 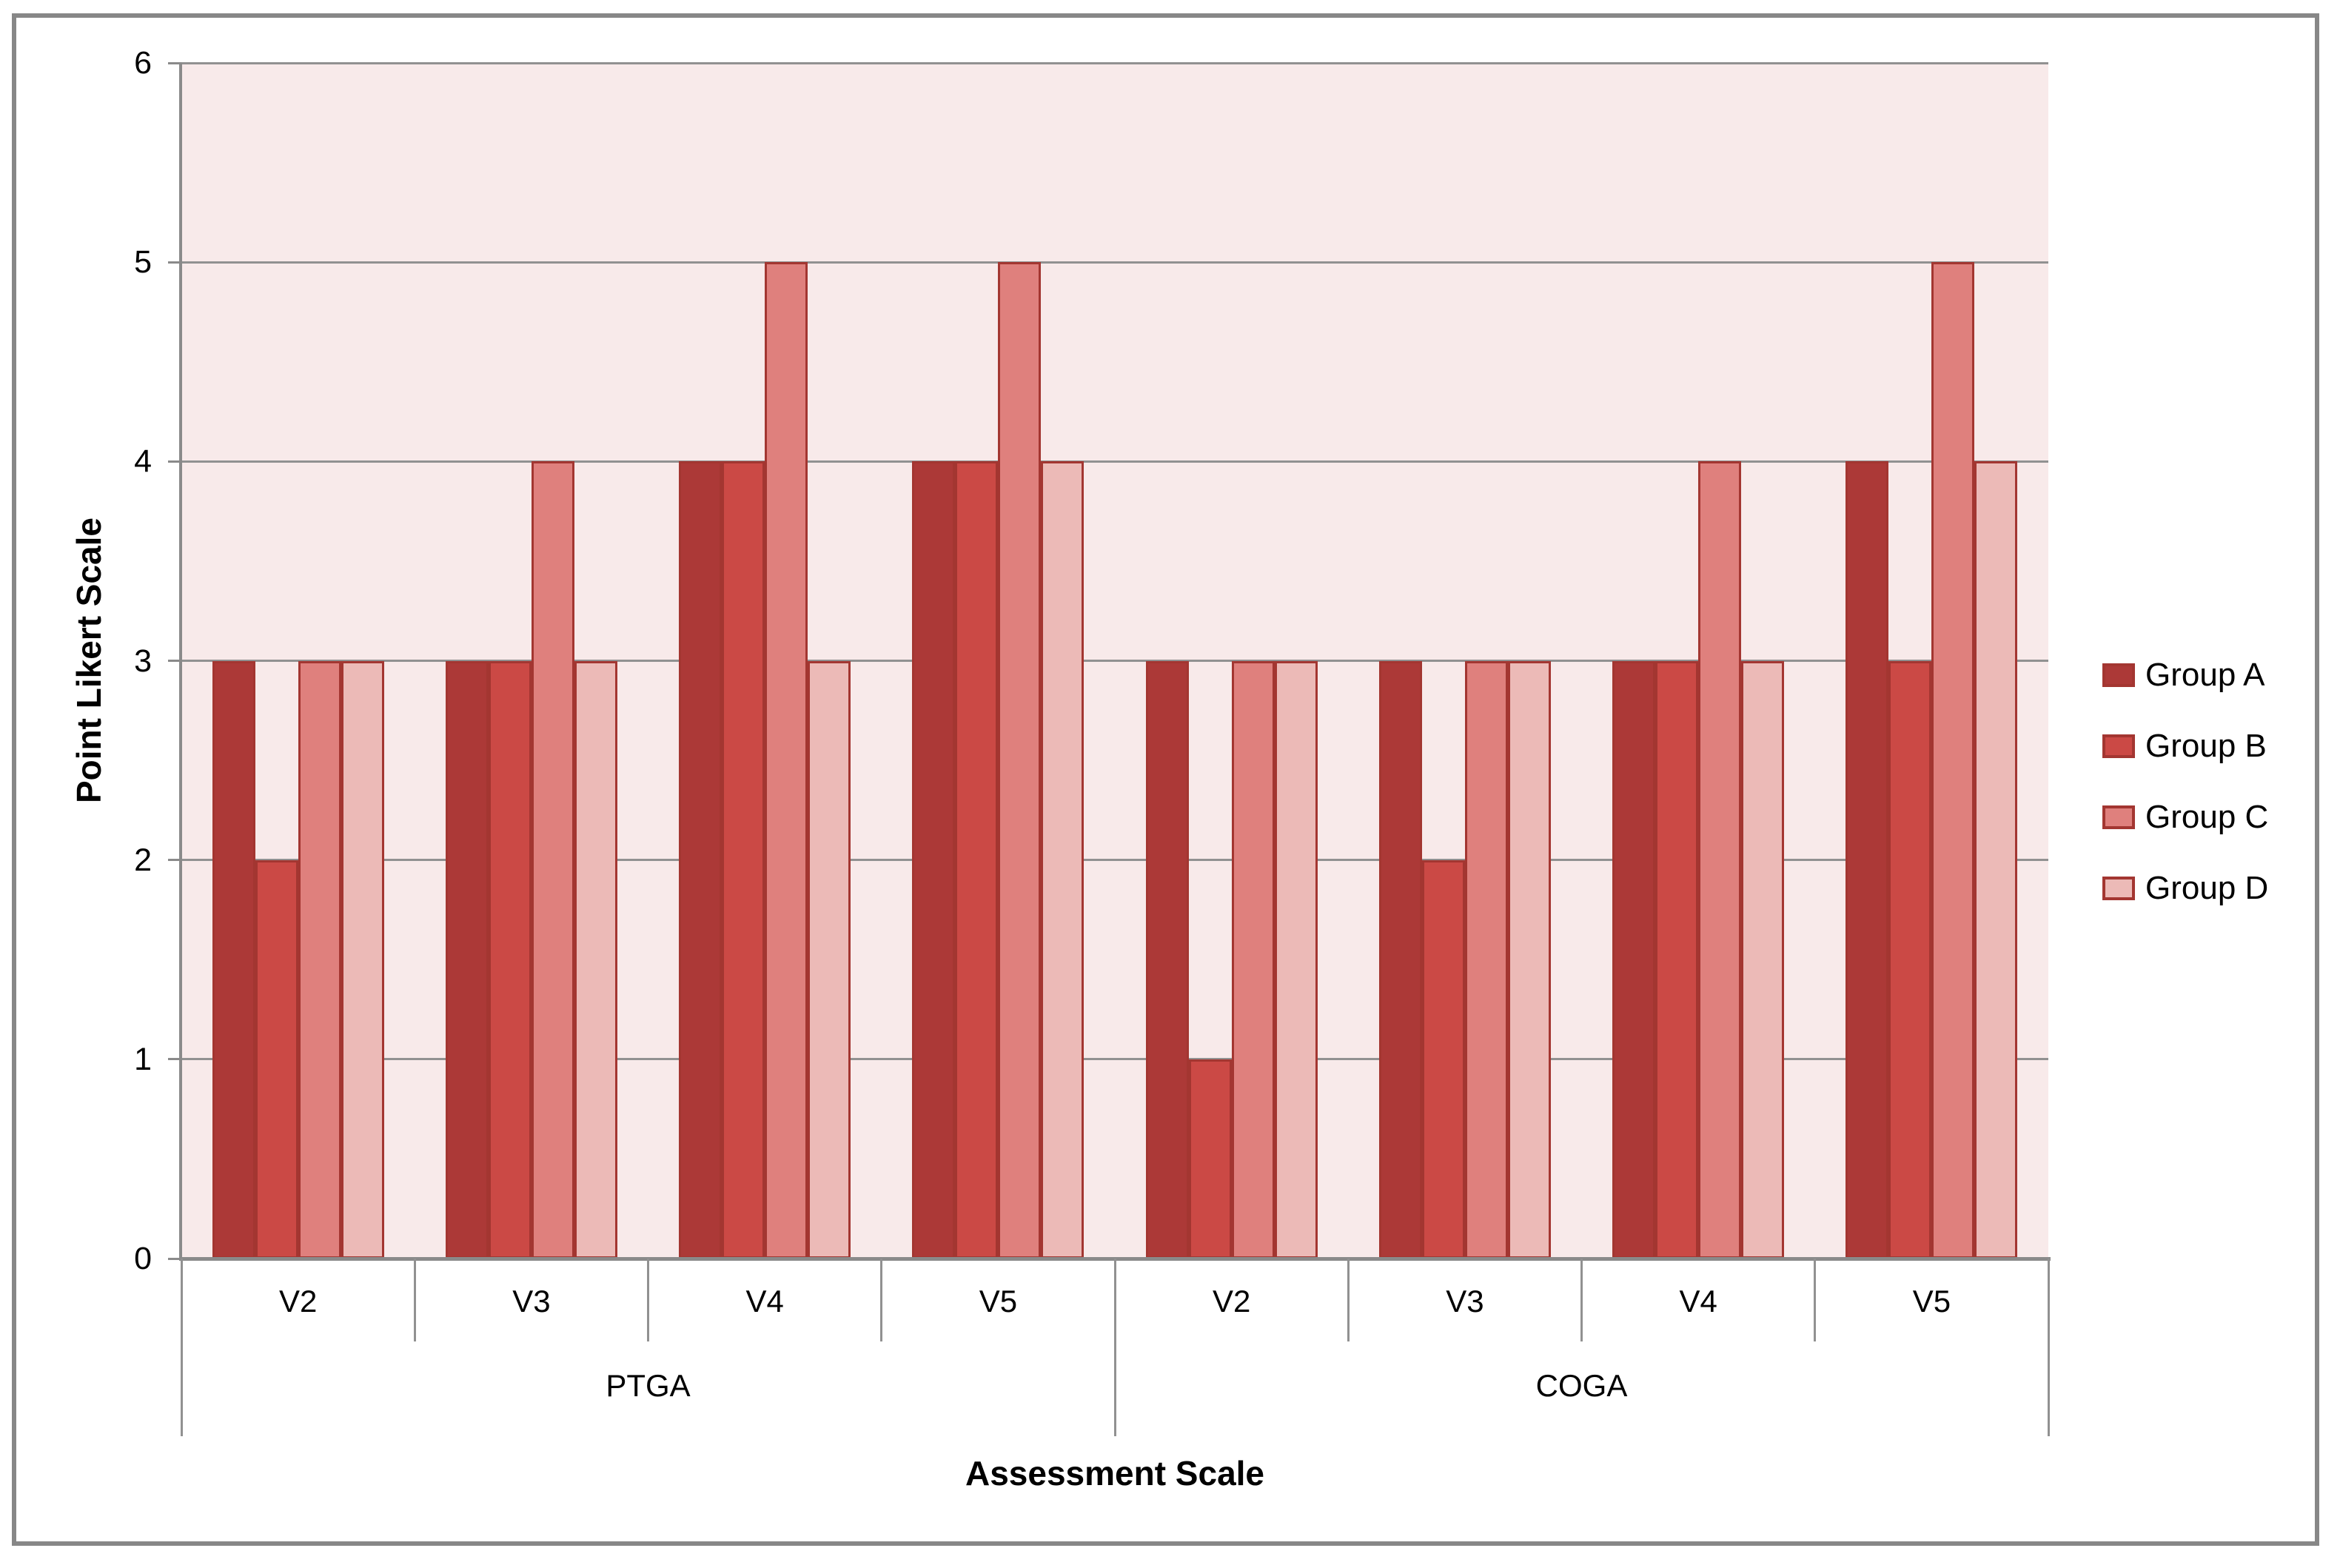 What do you see at coordinates (2207, 888) in the screenshot?
I see `legend-label: Group D` at bounding box center [2207, 888].